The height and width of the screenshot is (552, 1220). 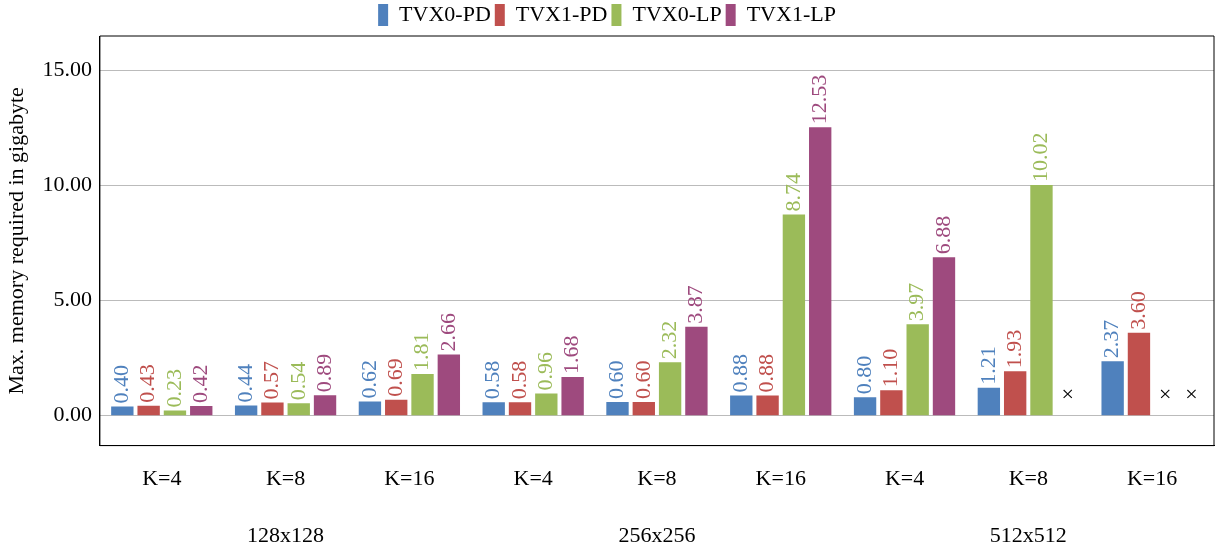 What do you see at coordinates (147, 383) in the screenshot?
I see `data-label: 0.43` at bounding box center [147, 383].